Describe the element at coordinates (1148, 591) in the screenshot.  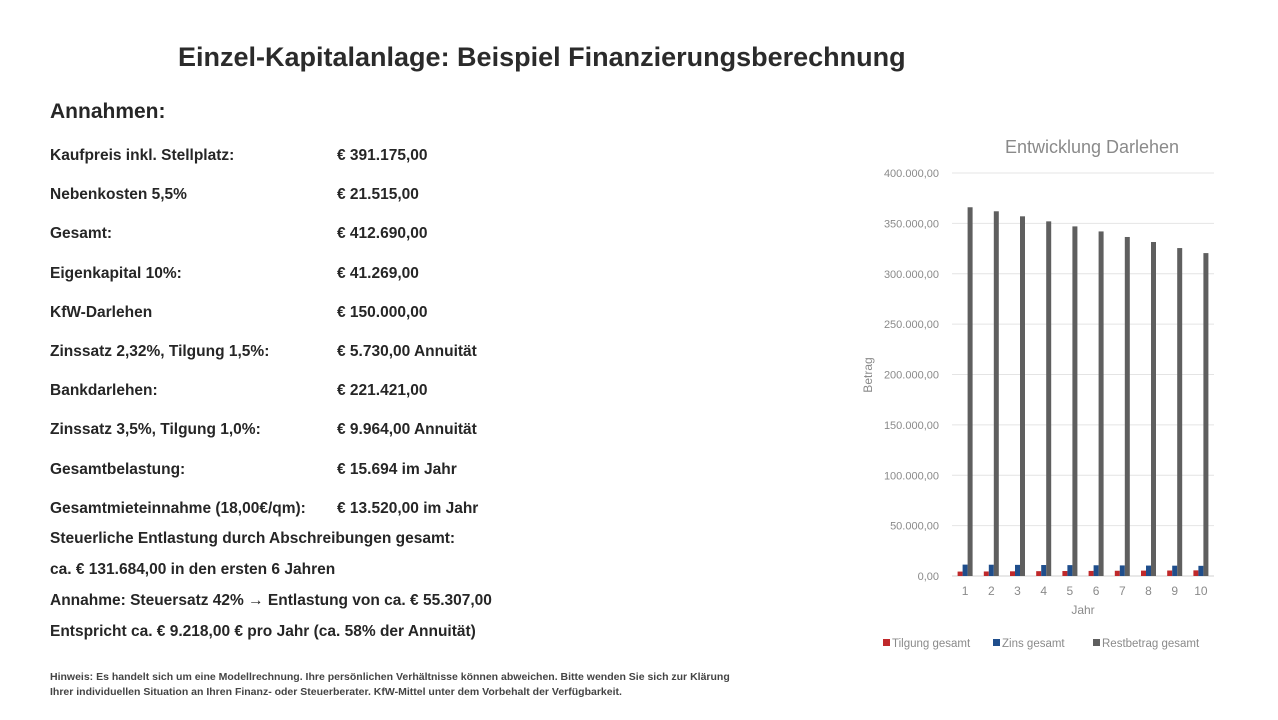
I see `x-tick-label: 8` at that location.